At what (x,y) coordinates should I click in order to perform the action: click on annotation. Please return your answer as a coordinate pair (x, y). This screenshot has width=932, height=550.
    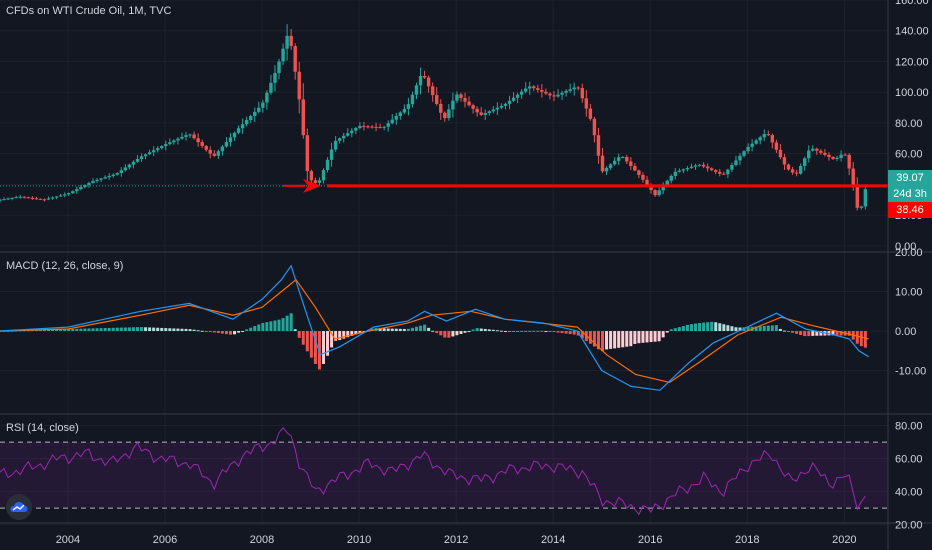
    Looking at the image, I should click on (444, 185).